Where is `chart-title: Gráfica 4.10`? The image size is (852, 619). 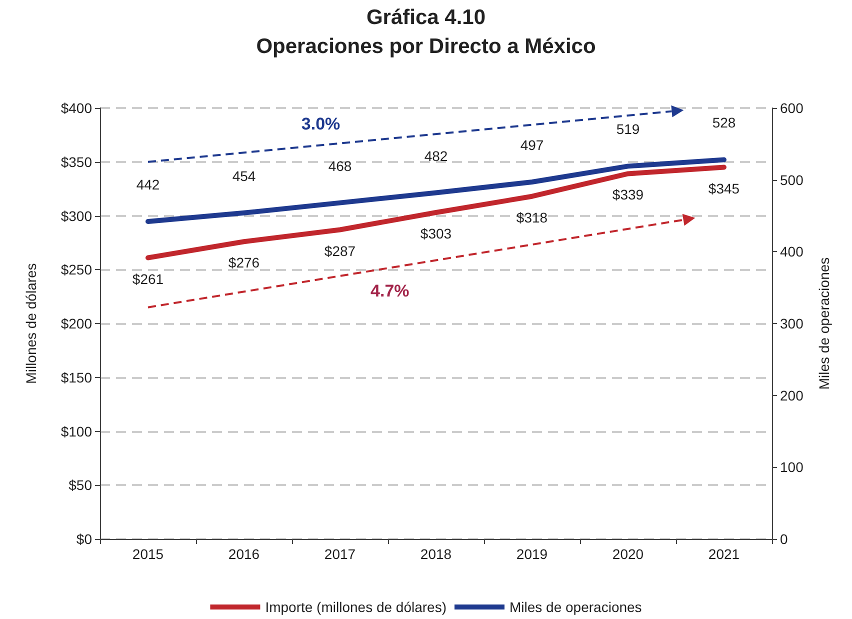
chart-title: Gráfica 4.10 is located at coordinates (426, 17).